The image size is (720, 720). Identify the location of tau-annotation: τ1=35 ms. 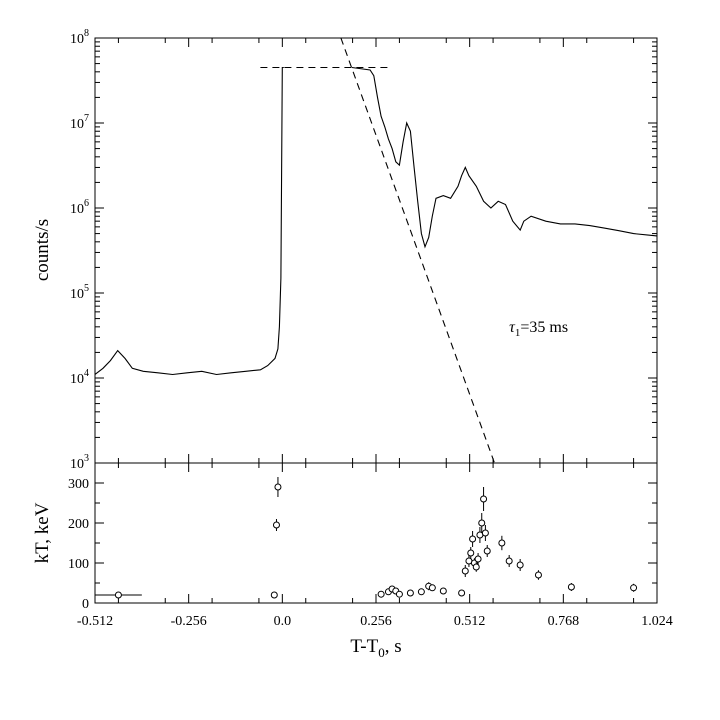
(538, 329).